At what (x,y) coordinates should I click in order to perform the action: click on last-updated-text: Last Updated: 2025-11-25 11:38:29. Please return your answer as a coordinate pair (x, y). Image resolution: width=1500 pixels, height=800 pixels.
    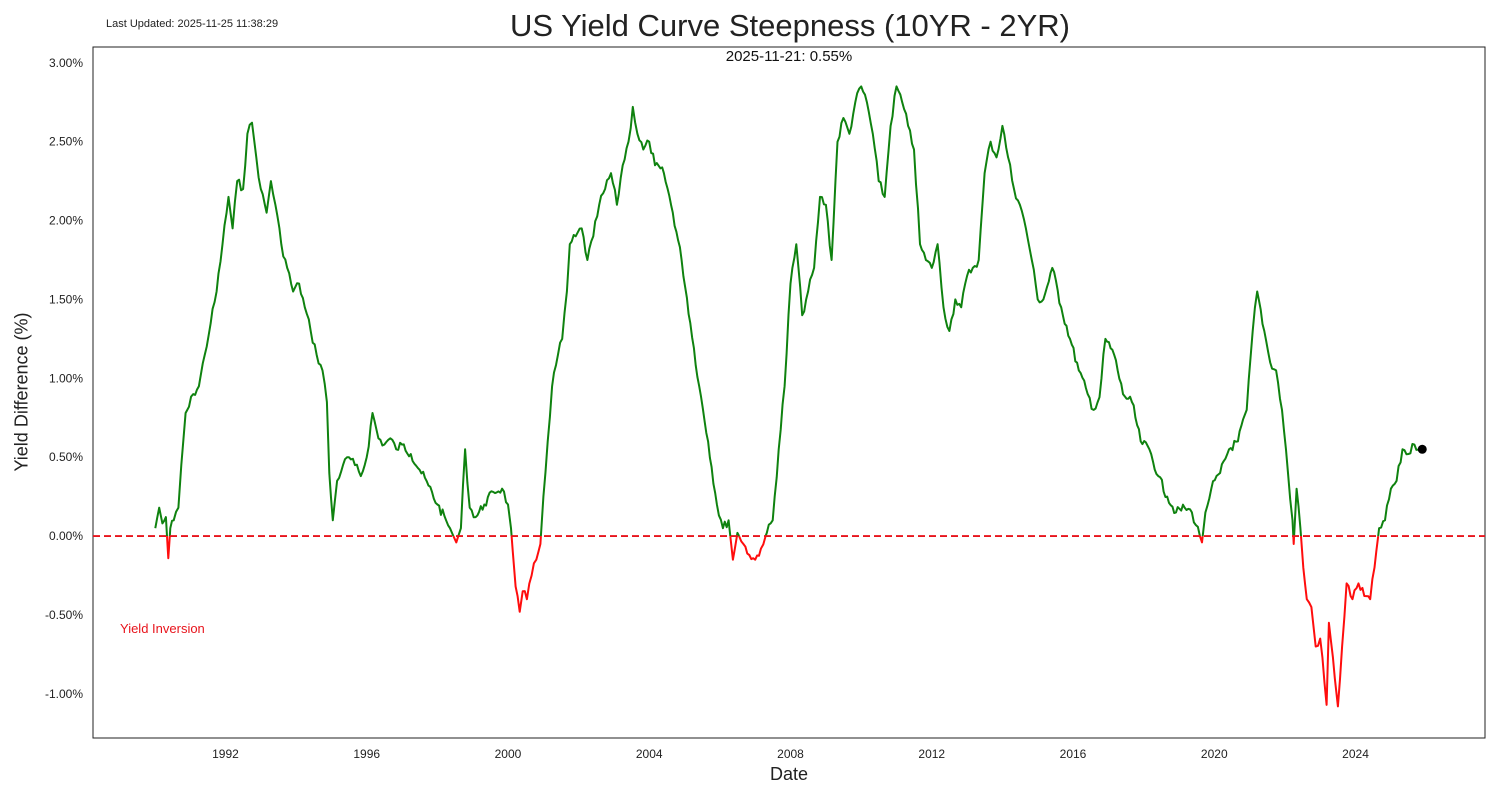
    Looking at the image, I should click on (192, 24).